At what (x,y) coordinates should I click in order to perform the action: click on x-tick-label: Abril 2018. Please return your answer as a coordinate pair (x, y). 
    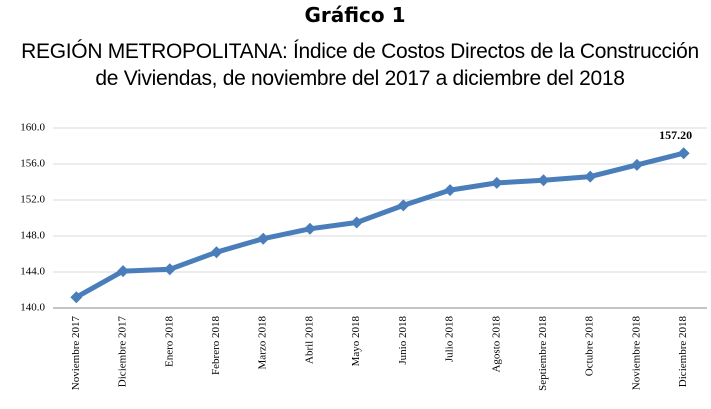
    Looking at the image, I should click on (309, 340).